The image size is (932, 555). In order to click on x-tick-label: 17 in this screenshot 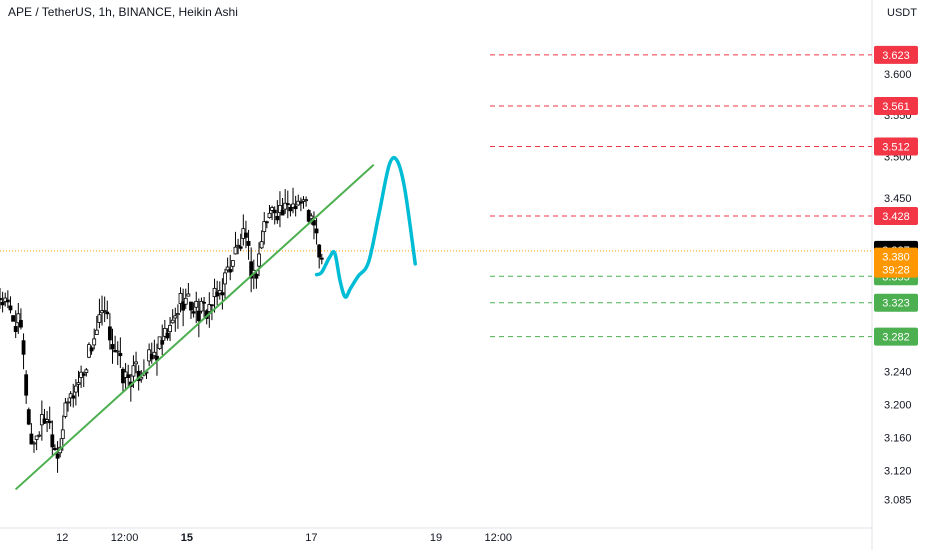, I will do `click(311, 538)`.